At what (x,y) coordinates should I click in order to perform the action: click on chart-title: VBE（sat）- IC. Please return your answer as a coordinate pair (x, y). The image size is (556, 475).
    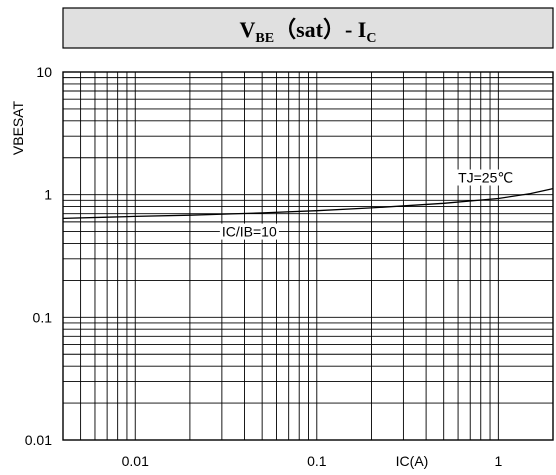
    Looking at the image, I should click on (308, 28).